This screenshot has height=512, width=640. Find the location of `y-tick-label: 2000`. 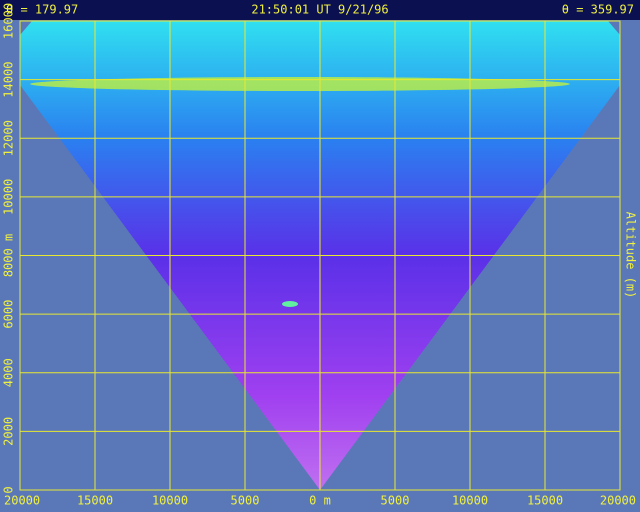

y-tick-label: 2000 is located at coordinates (9, 431).